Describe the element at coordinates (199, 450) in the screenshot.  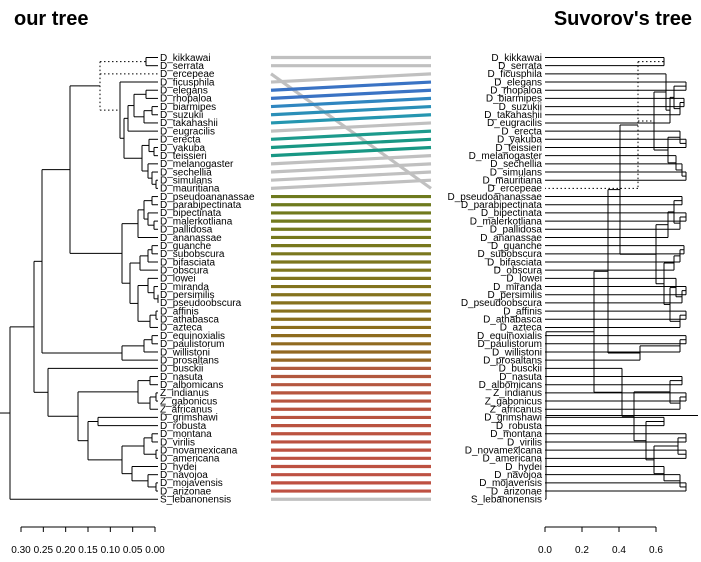
I see `left-tip-label: D_novamexicana` at that location.